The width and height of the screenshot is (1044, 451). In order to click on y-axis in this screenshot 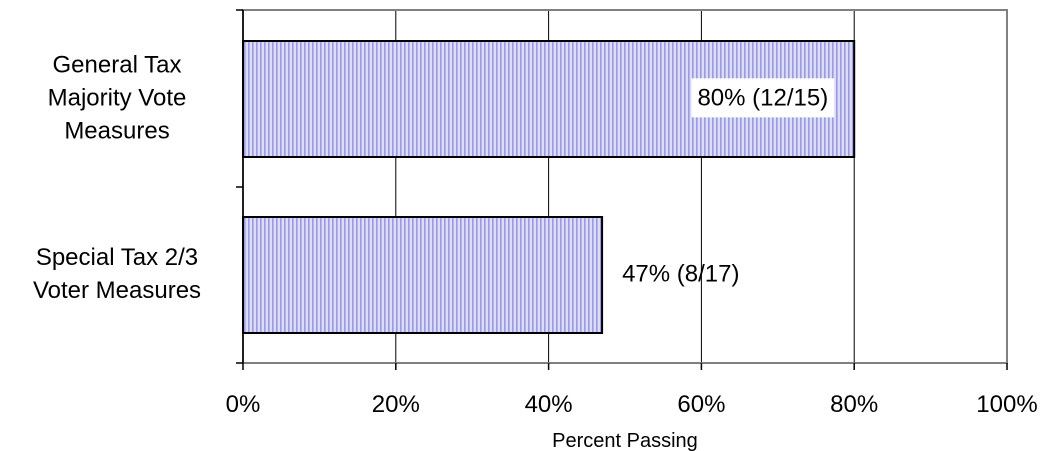, I will do `click(240, 186)`.